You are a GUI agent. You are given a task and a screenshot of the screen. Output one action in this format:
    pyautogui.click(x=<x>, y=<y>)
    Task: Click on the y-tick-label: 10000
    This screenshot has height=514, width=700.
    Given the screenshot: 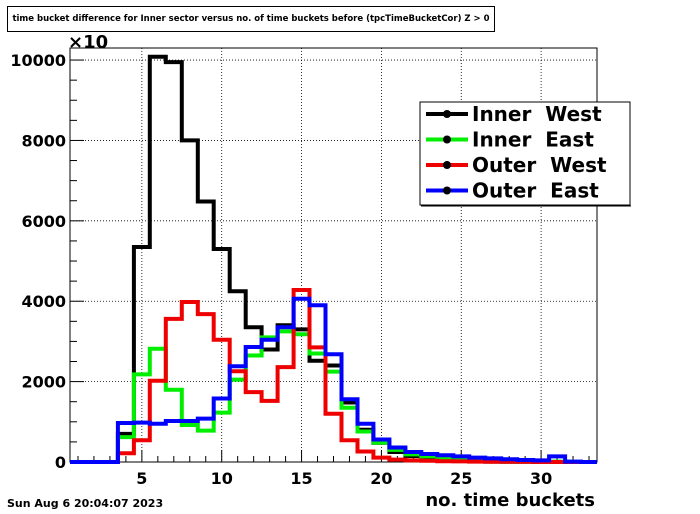 What is the action you would take?
    pyautogui.click(x=38, y=60)
    